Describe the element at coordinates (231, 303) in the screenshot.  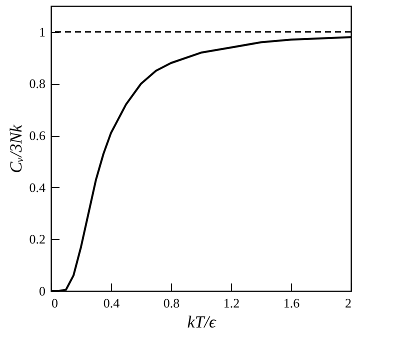
I see `x-tick-label: 1.2` at that location.